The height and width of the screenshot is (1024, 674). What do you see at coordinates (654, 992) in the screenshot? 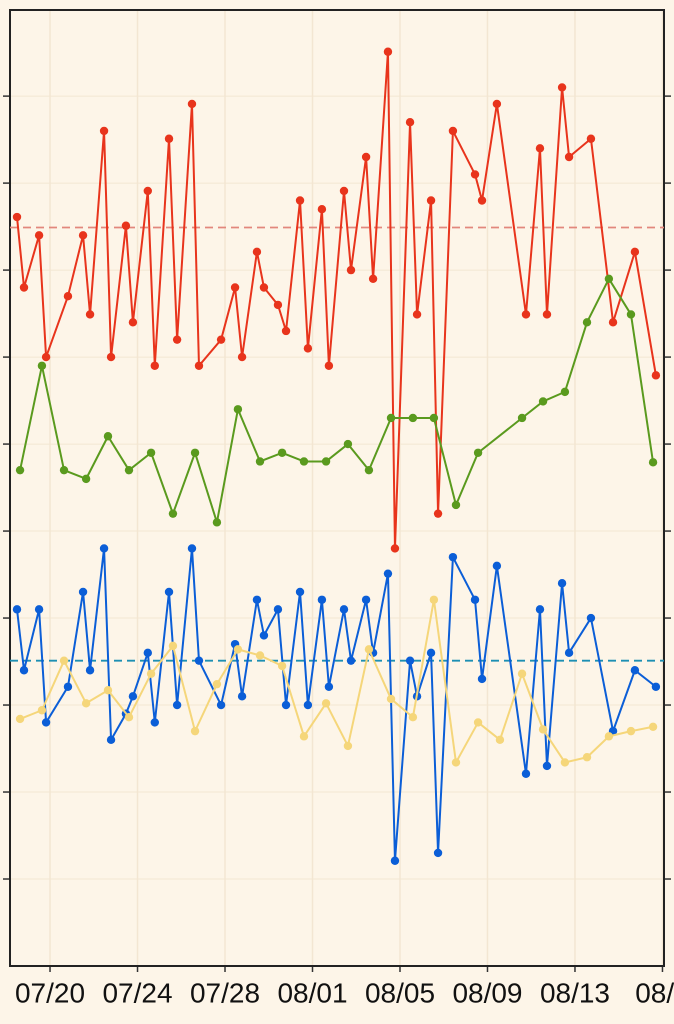
I see `x-tick-label: 08/1` at bounding box center [654, 992].